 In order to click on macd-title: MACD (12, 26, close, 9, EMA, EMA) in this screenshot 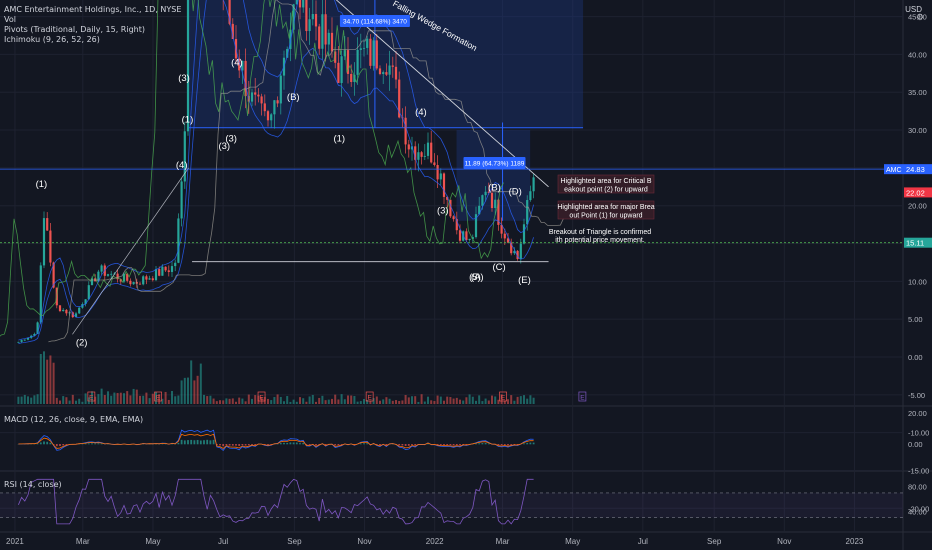, I will do `click(74, 419)`.